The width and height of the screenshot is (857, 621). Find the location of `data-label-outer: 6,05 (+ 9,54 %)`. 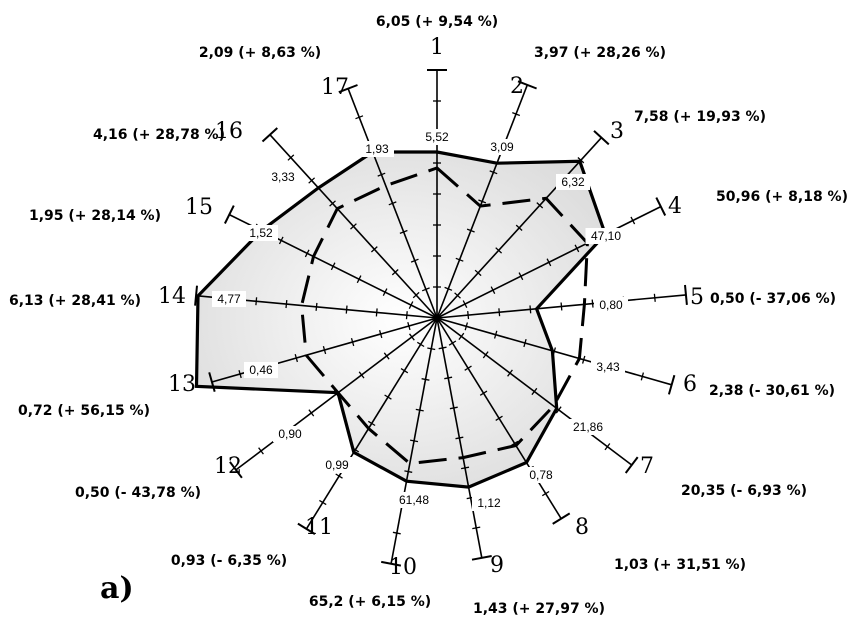

data-label-outer: 6,05 (+ 9,54 %) is located at coordinates (437, 22).